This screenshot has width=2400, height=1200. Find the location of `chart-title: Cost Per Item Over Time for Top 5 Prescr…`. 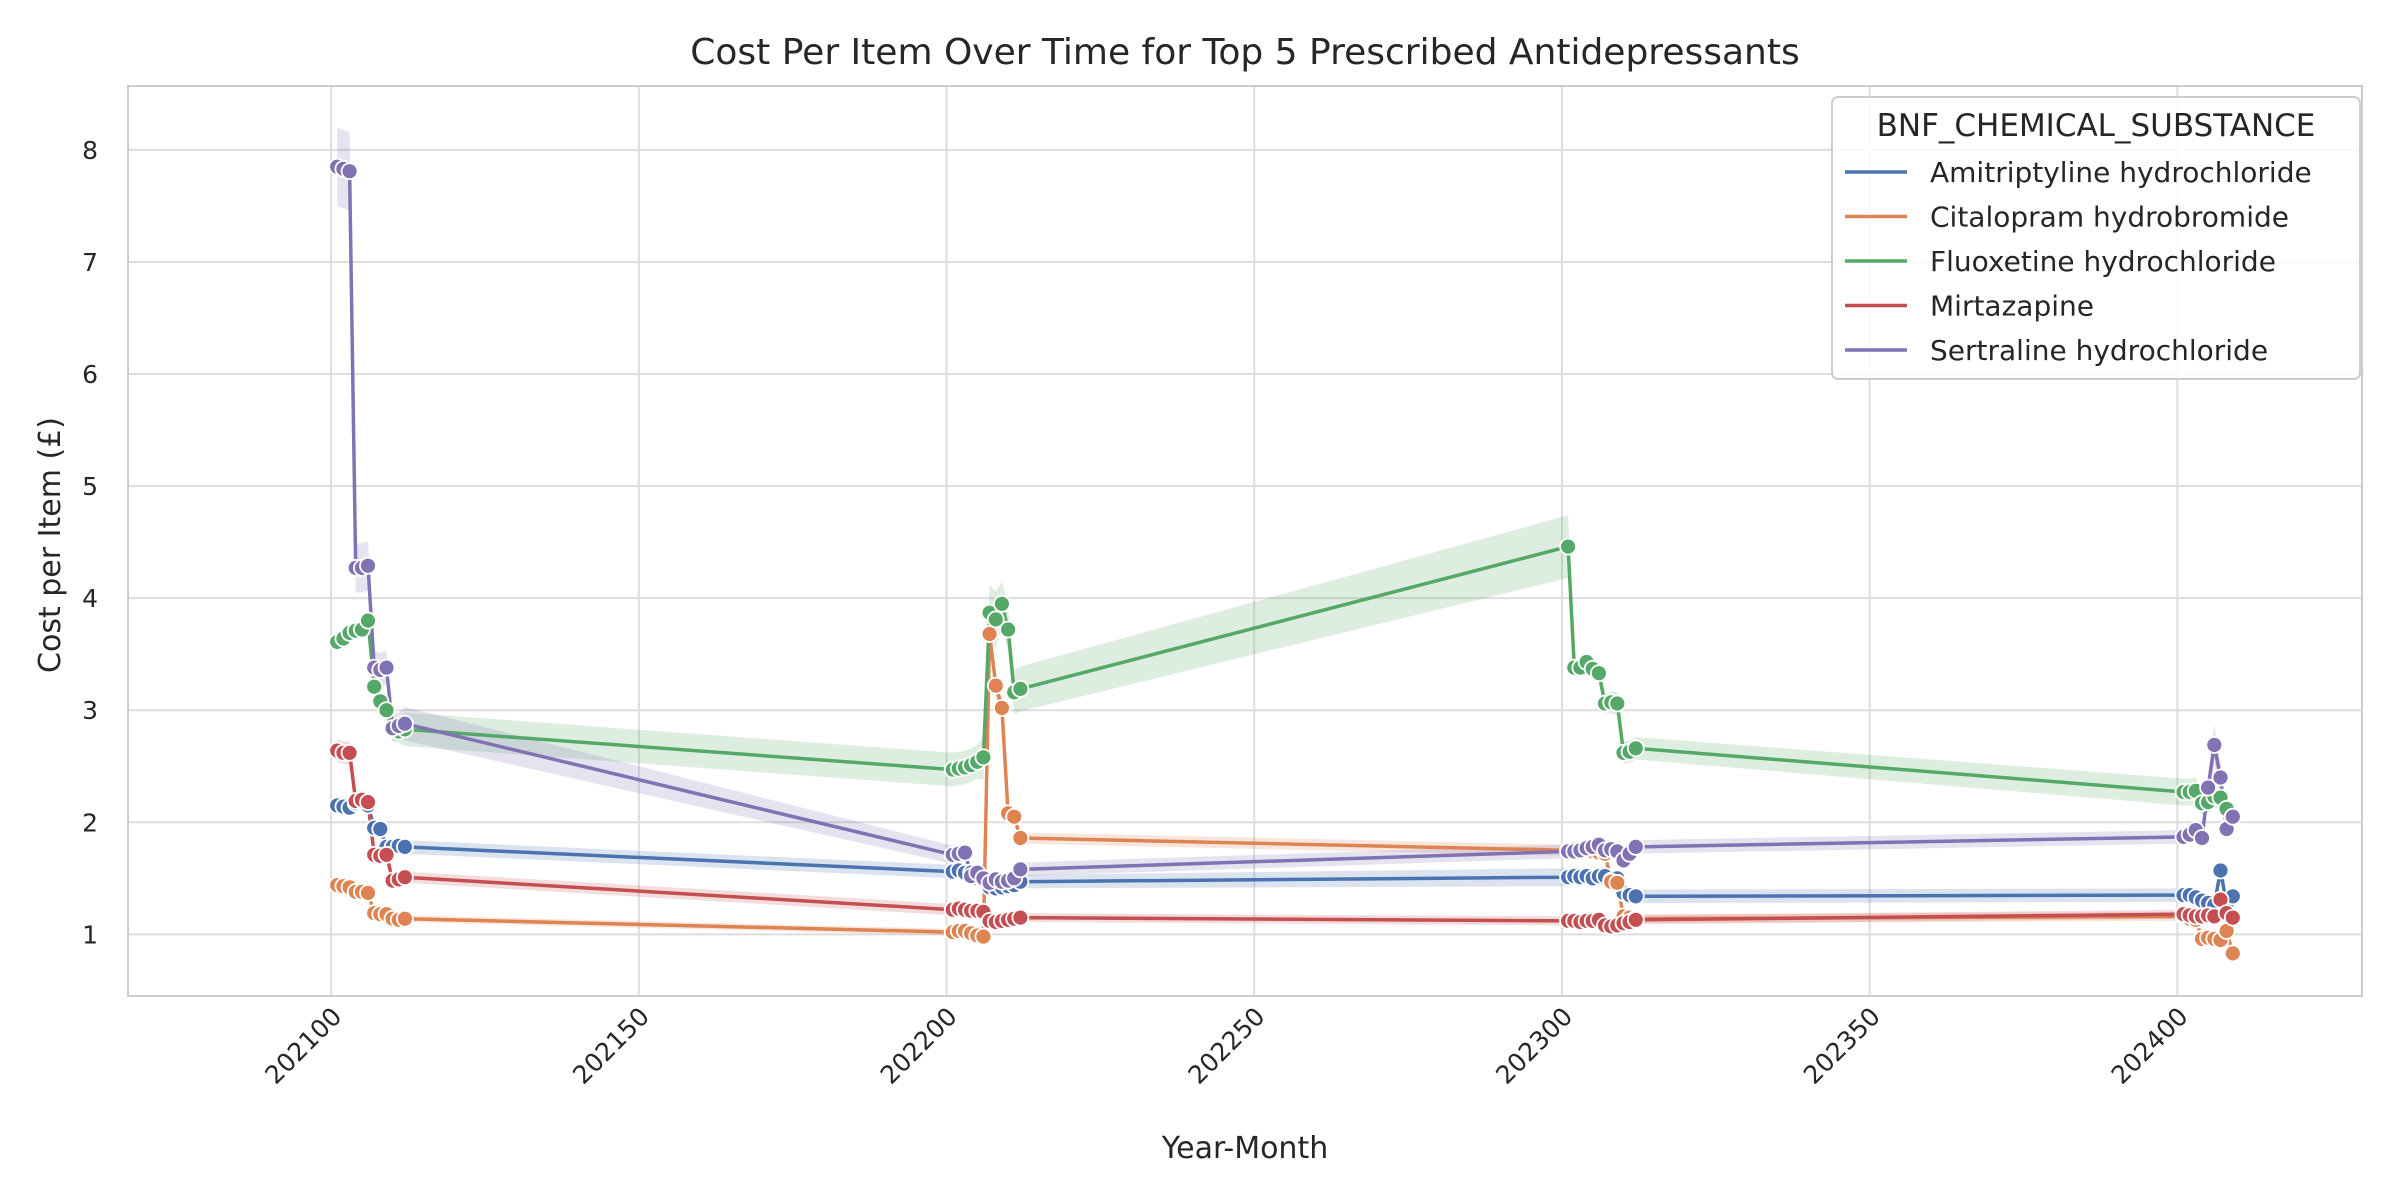

chart-title: Cost Per Item Over Time for Top 5 Prescr… is located at coordinates (1244, 52).